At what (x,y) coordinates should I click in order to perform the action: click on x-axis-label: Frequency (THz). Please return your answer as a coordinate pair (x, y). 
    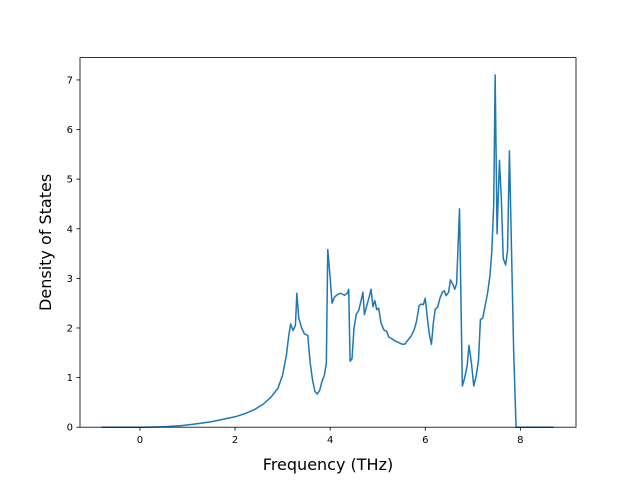
    Looking at the image, I should click on (328, 464).